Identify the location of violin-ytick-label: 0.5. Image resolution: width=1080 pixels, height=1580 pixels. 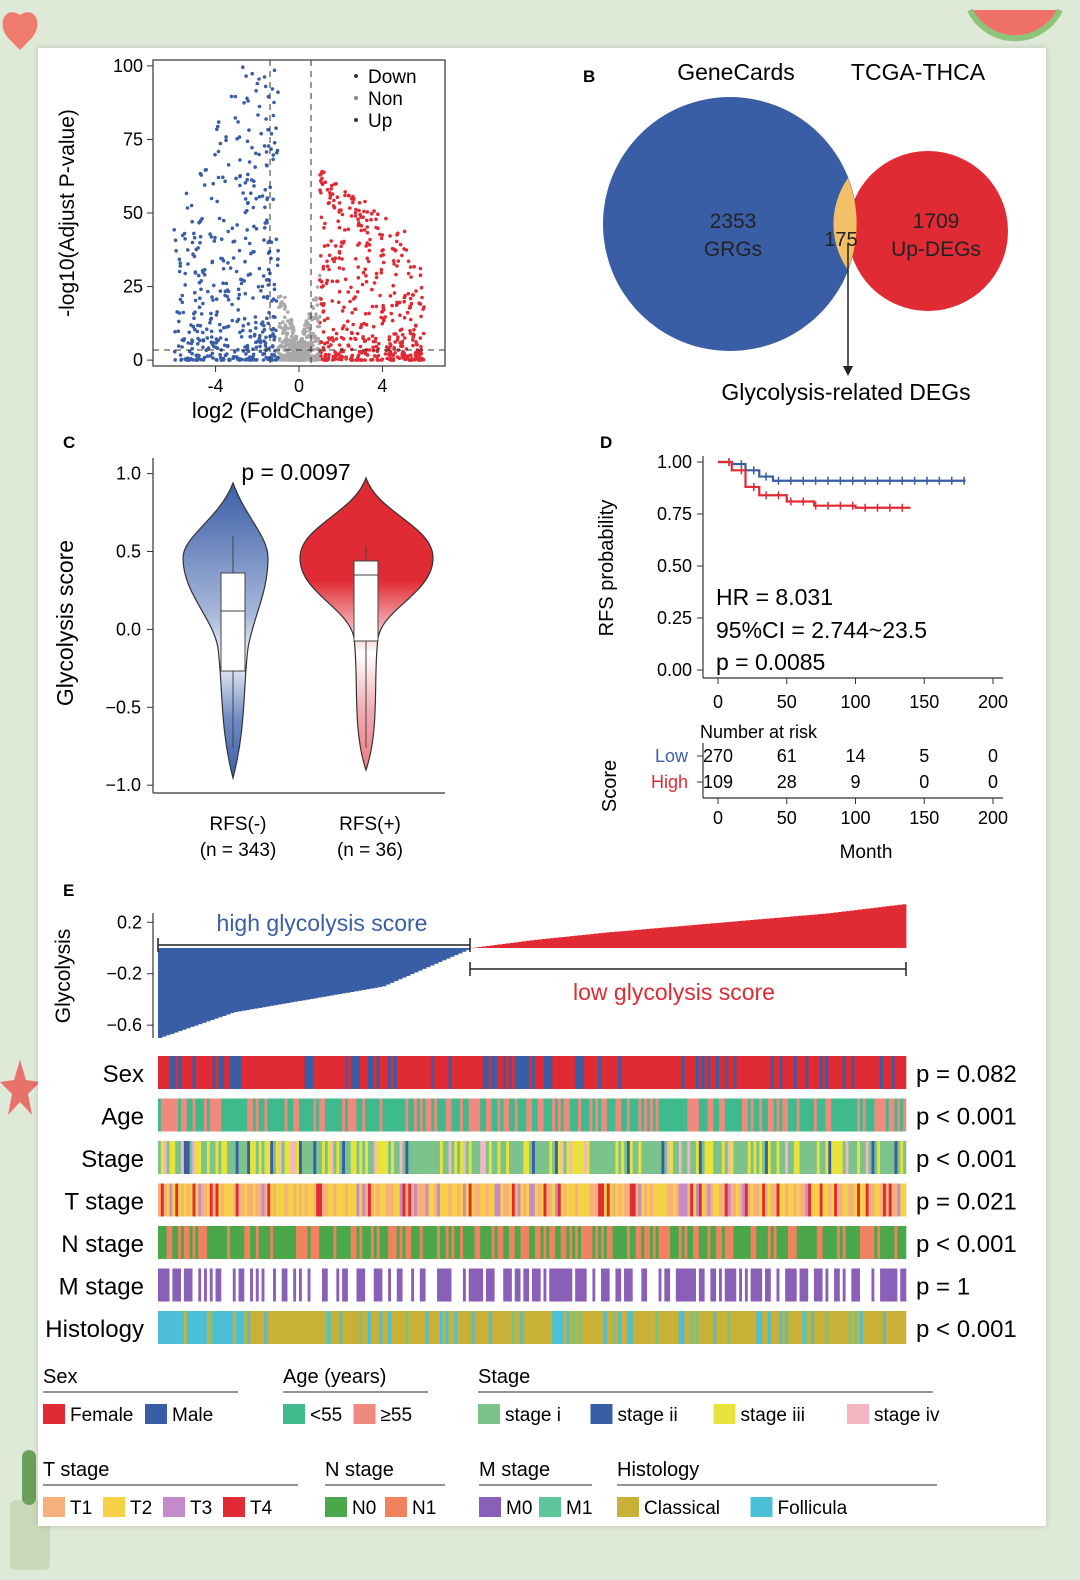
(128, 551).